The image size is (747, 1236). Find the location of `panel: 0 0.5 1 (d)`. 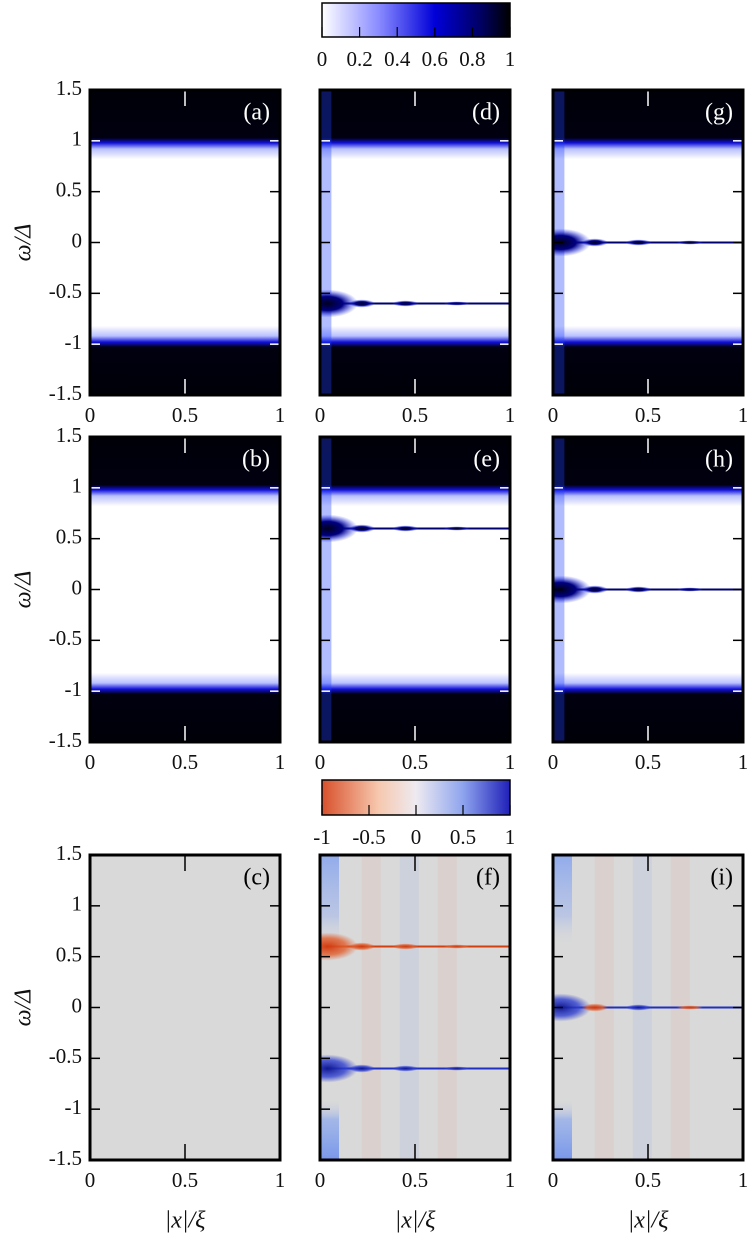

panel: 0 0.5 1 (d) is located at coordinates (415, 257).